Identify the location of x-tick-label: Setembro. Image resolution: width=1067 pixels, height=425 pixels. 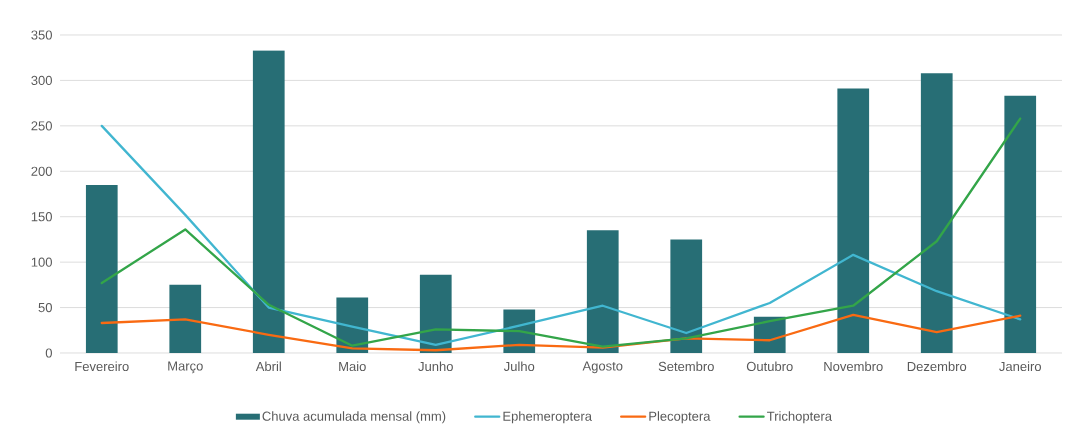
(686, 366).